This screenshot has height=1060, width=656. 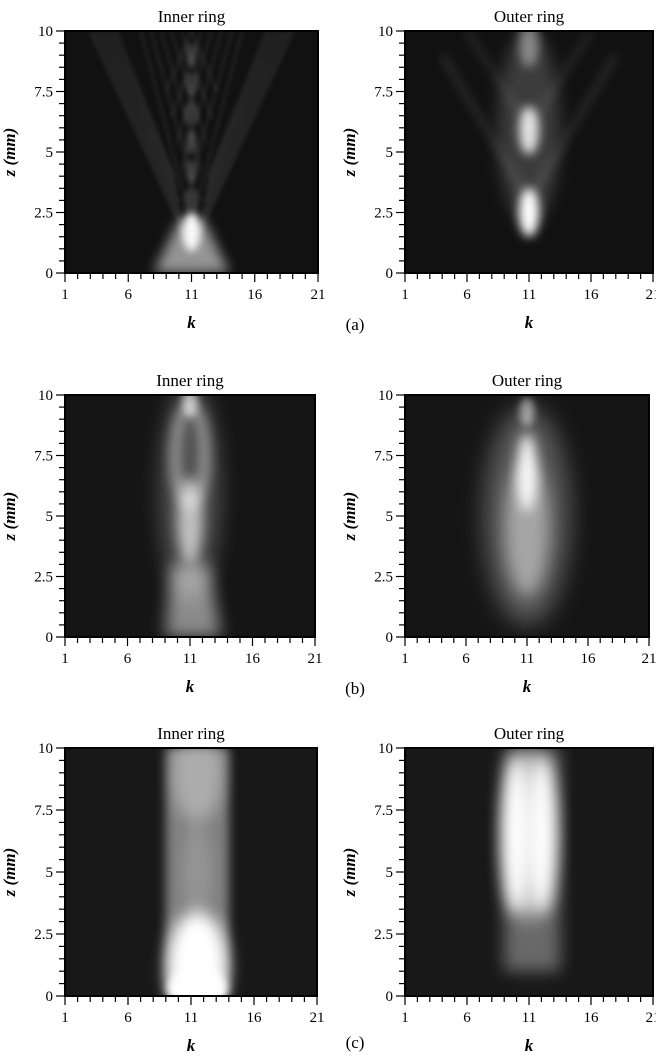 What do you see at coordinates (355, 324) in the screenshot?
I see `row-label-a: (a)` at bounding box center [355, 324].